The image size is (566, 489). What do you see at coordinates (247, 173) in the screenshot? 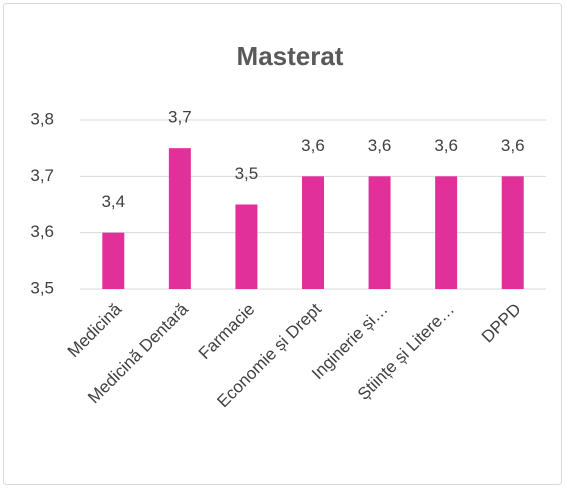
I see `data-label: 3,5` at bounding box center [247, 173].